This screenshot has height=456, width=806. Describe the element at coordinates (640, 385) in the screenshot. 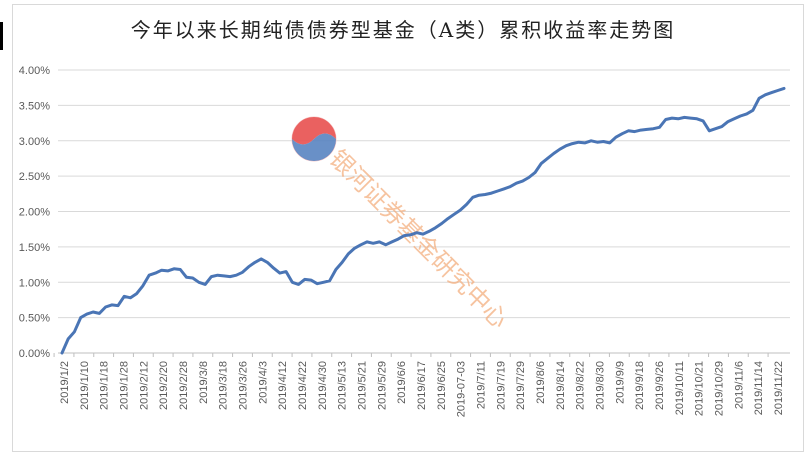

I see `x-tick-label: 2019/9/18` at that location.